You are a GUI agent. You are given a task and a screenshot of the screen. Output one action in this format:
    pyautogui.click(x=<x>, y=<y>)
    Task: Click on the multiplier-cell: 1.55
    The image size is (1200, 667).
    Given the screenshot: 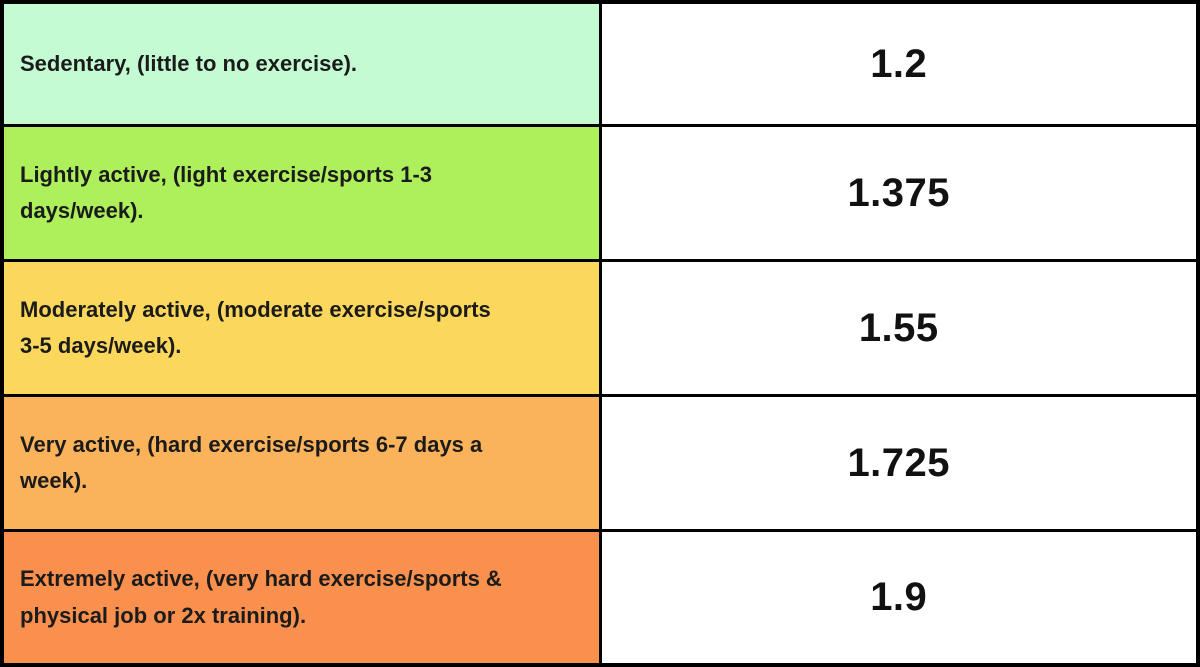 What is the action you would take?
    pyautogui.click(x=898, y=328)
    